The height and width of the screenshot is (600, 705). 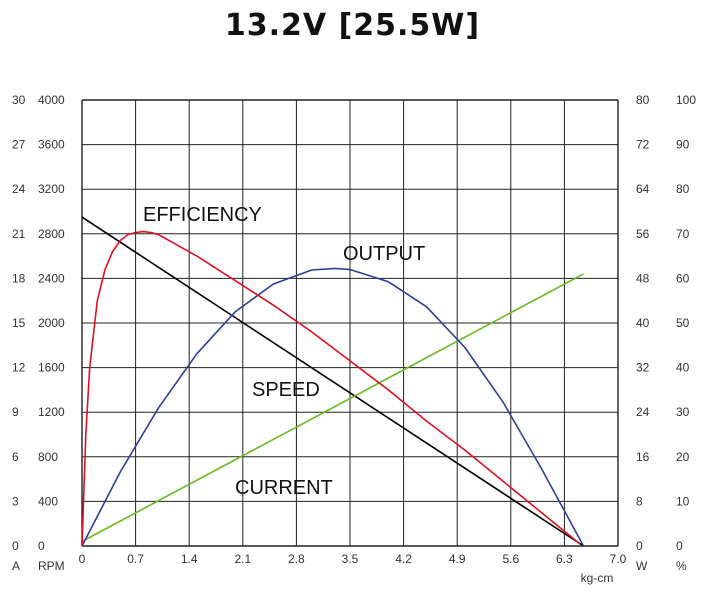 What do you see at coordinates (618, 559) in the screenshot?
I see `x-tick-label: 7.0` at bounding box center [618, 559].